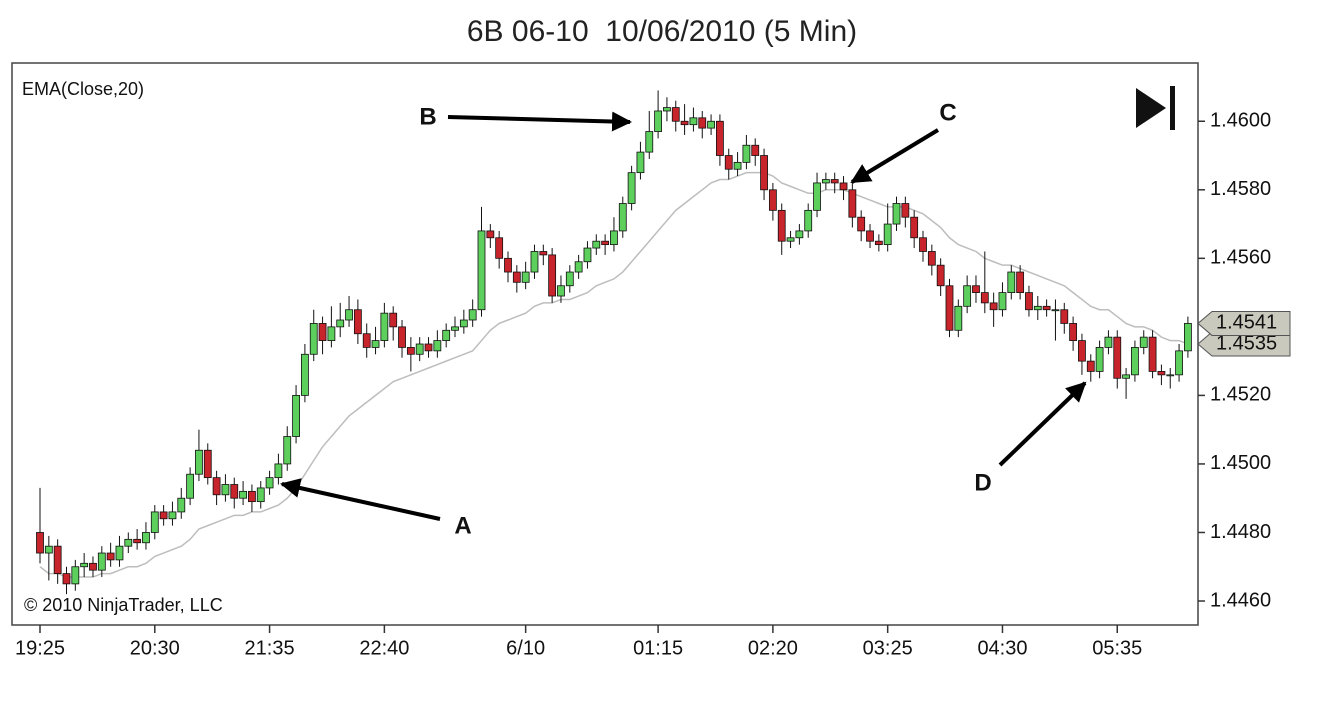  I want to click on x-tick-label: 04:30, so click(1002, 648).